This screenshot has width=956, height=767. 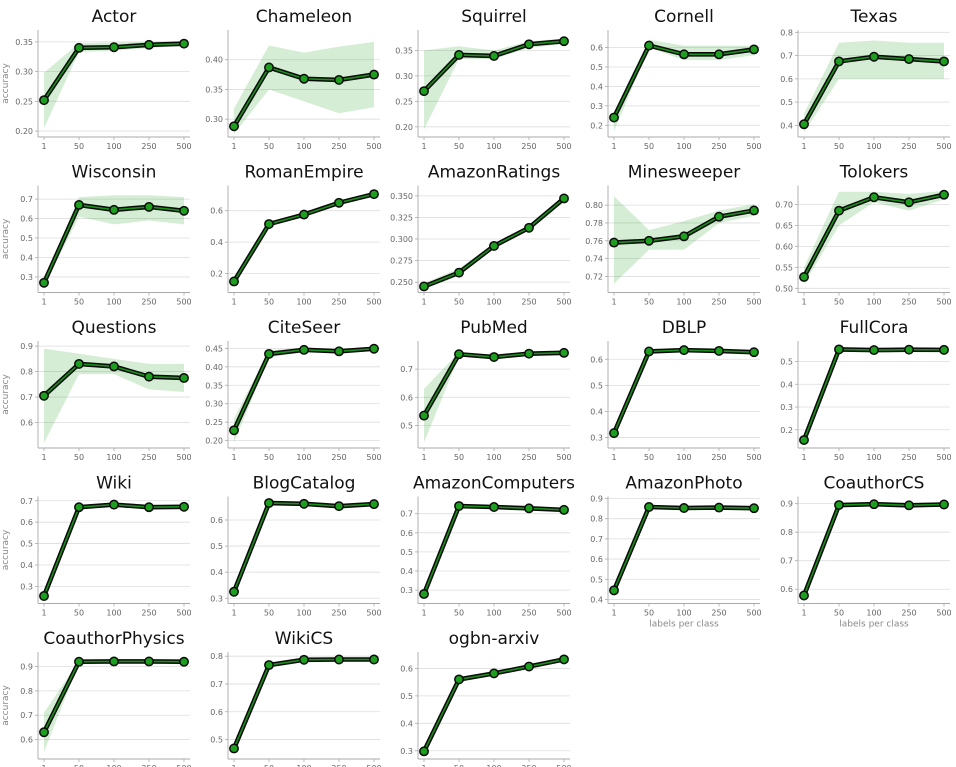 What do you see at coordinates (216, 274) in the screenshot?
I see `y-tick-label: 0.2` at bounding box center [216, 274].